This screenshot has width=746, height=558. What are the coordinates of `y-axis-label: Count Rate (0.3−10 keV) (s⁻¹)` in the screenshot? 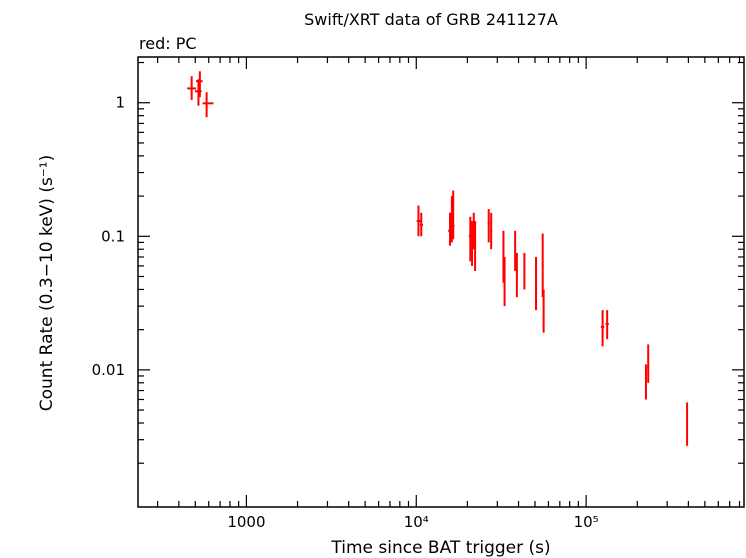 It's located at (47, 283).